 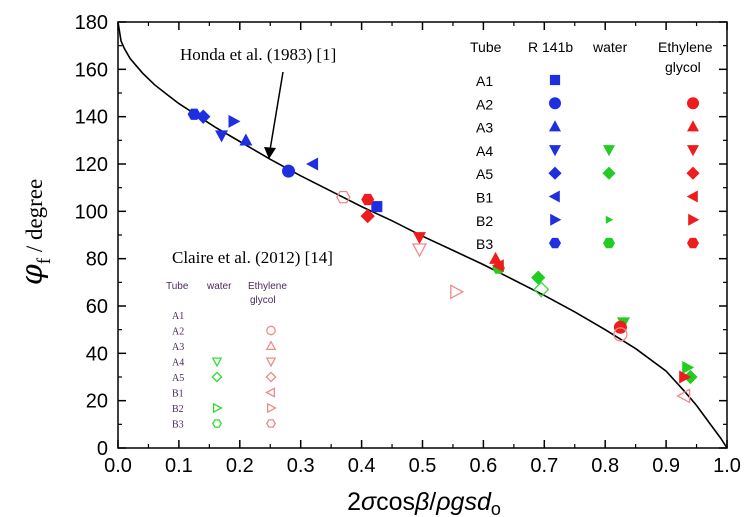 I want to click on y-tick-label: 20, so click(x=97, y=402).